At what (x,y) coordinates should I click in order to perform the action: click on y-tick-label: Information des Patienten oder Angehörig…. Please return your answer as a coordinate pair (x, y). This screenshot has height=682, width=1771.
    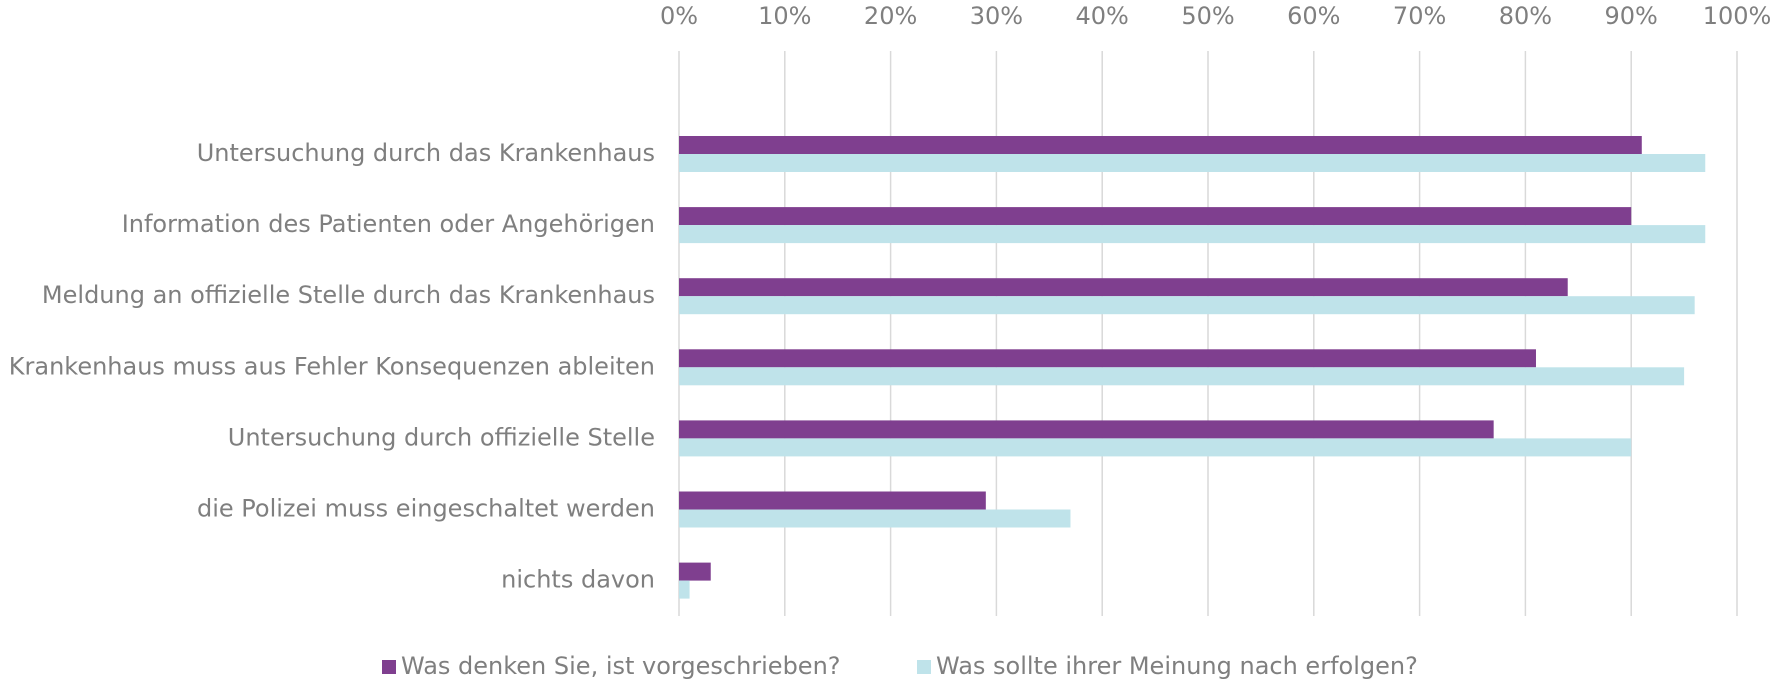
    Looking at the image, I should click on (388, 224).